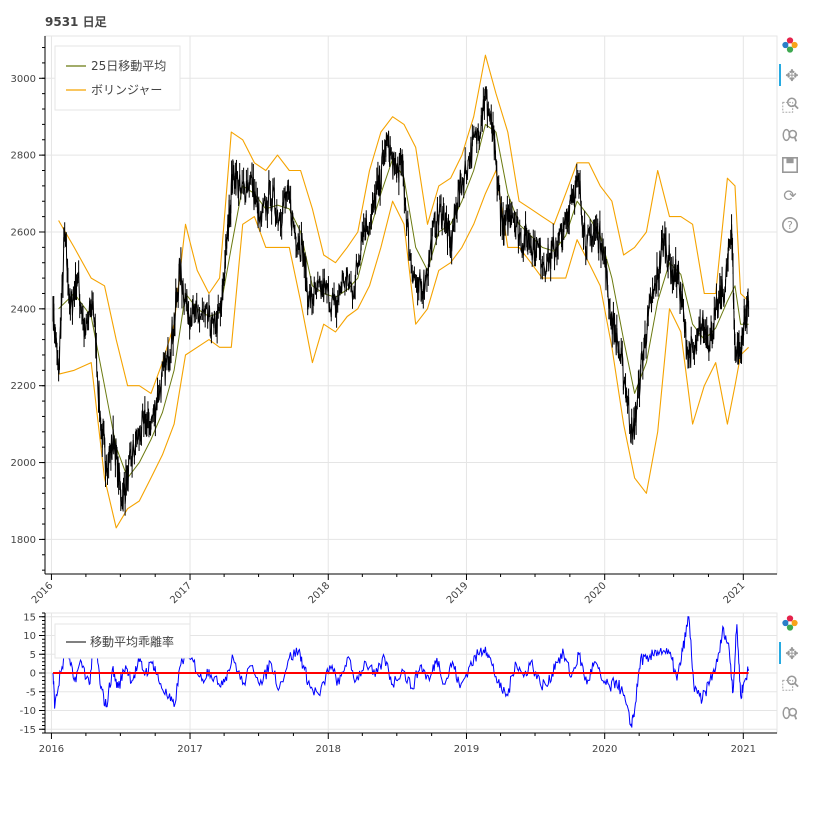 The height and width of the screenshot is (829, 837). What do you see at coordinates (28, 730) in the screenshot?
I see `y-tick-label: -15` at bounding box center [28, 730].